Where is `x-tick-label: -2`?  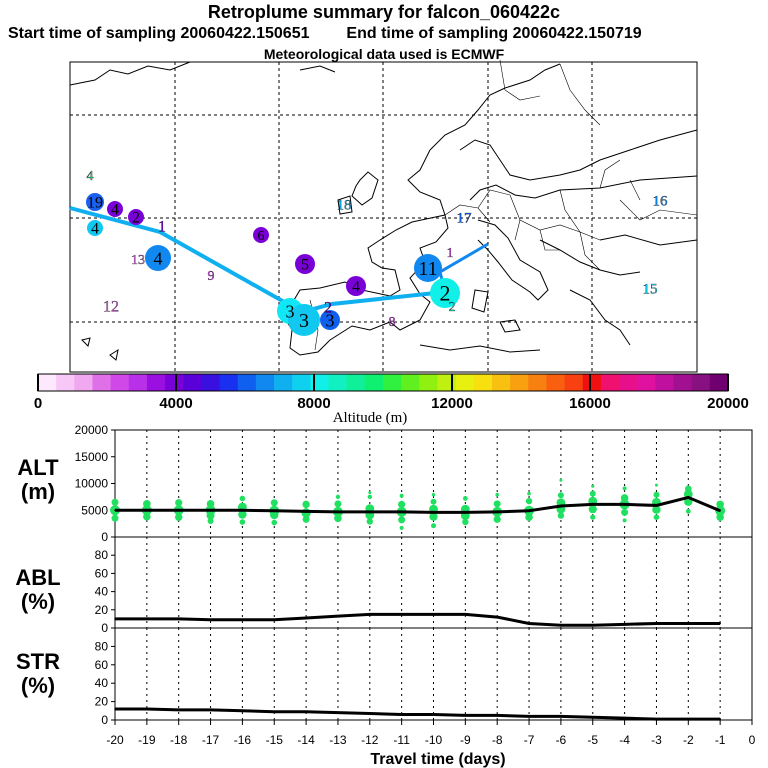 x-tick-label: -2 is located at coordinates (688, 740).